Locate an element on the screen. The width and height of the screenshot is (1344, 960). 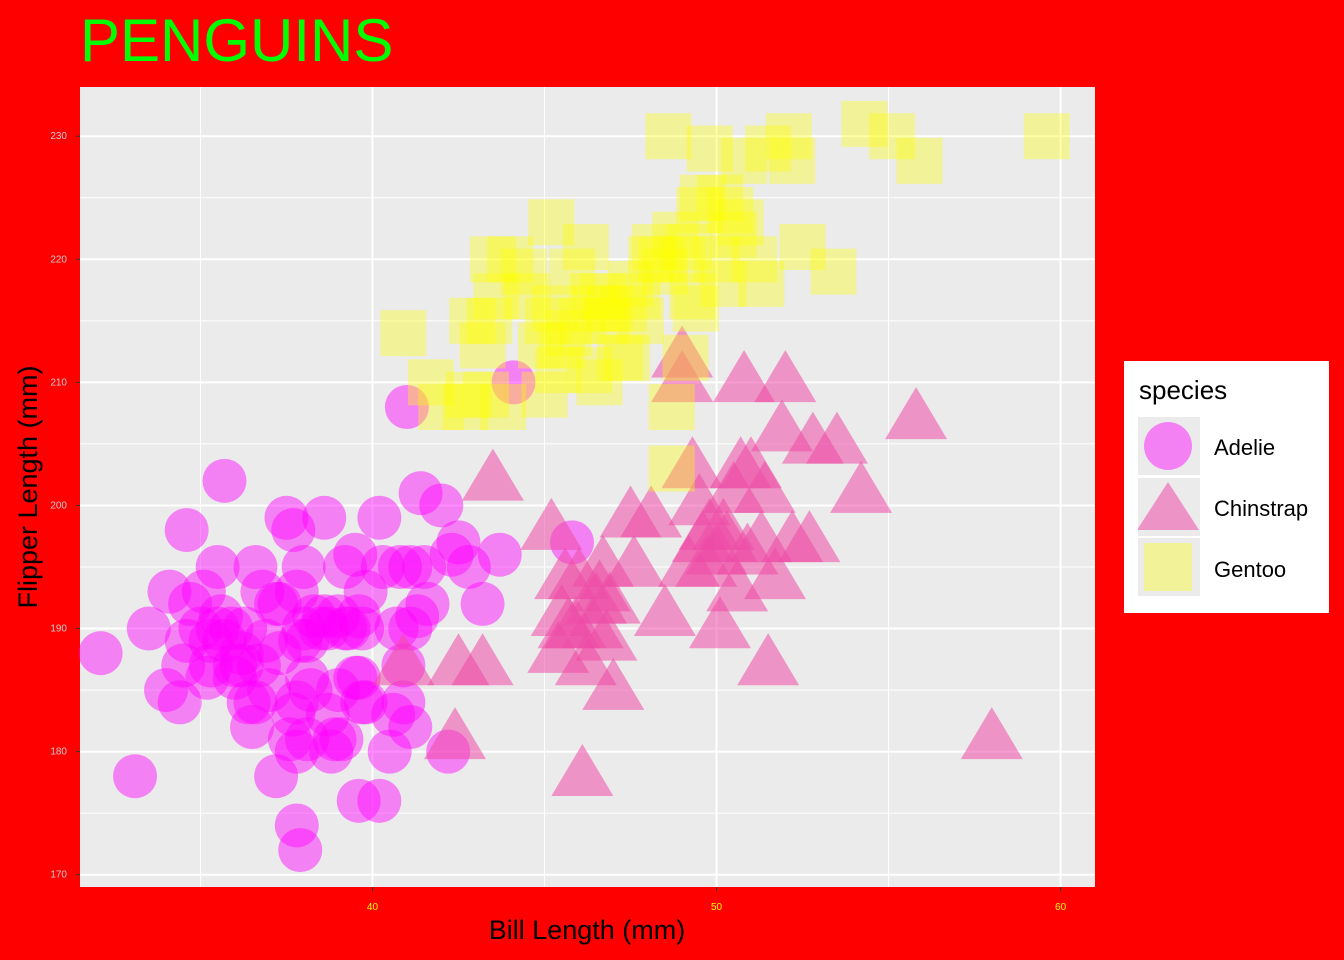
square-icon is located at coordinates (1168, 567).